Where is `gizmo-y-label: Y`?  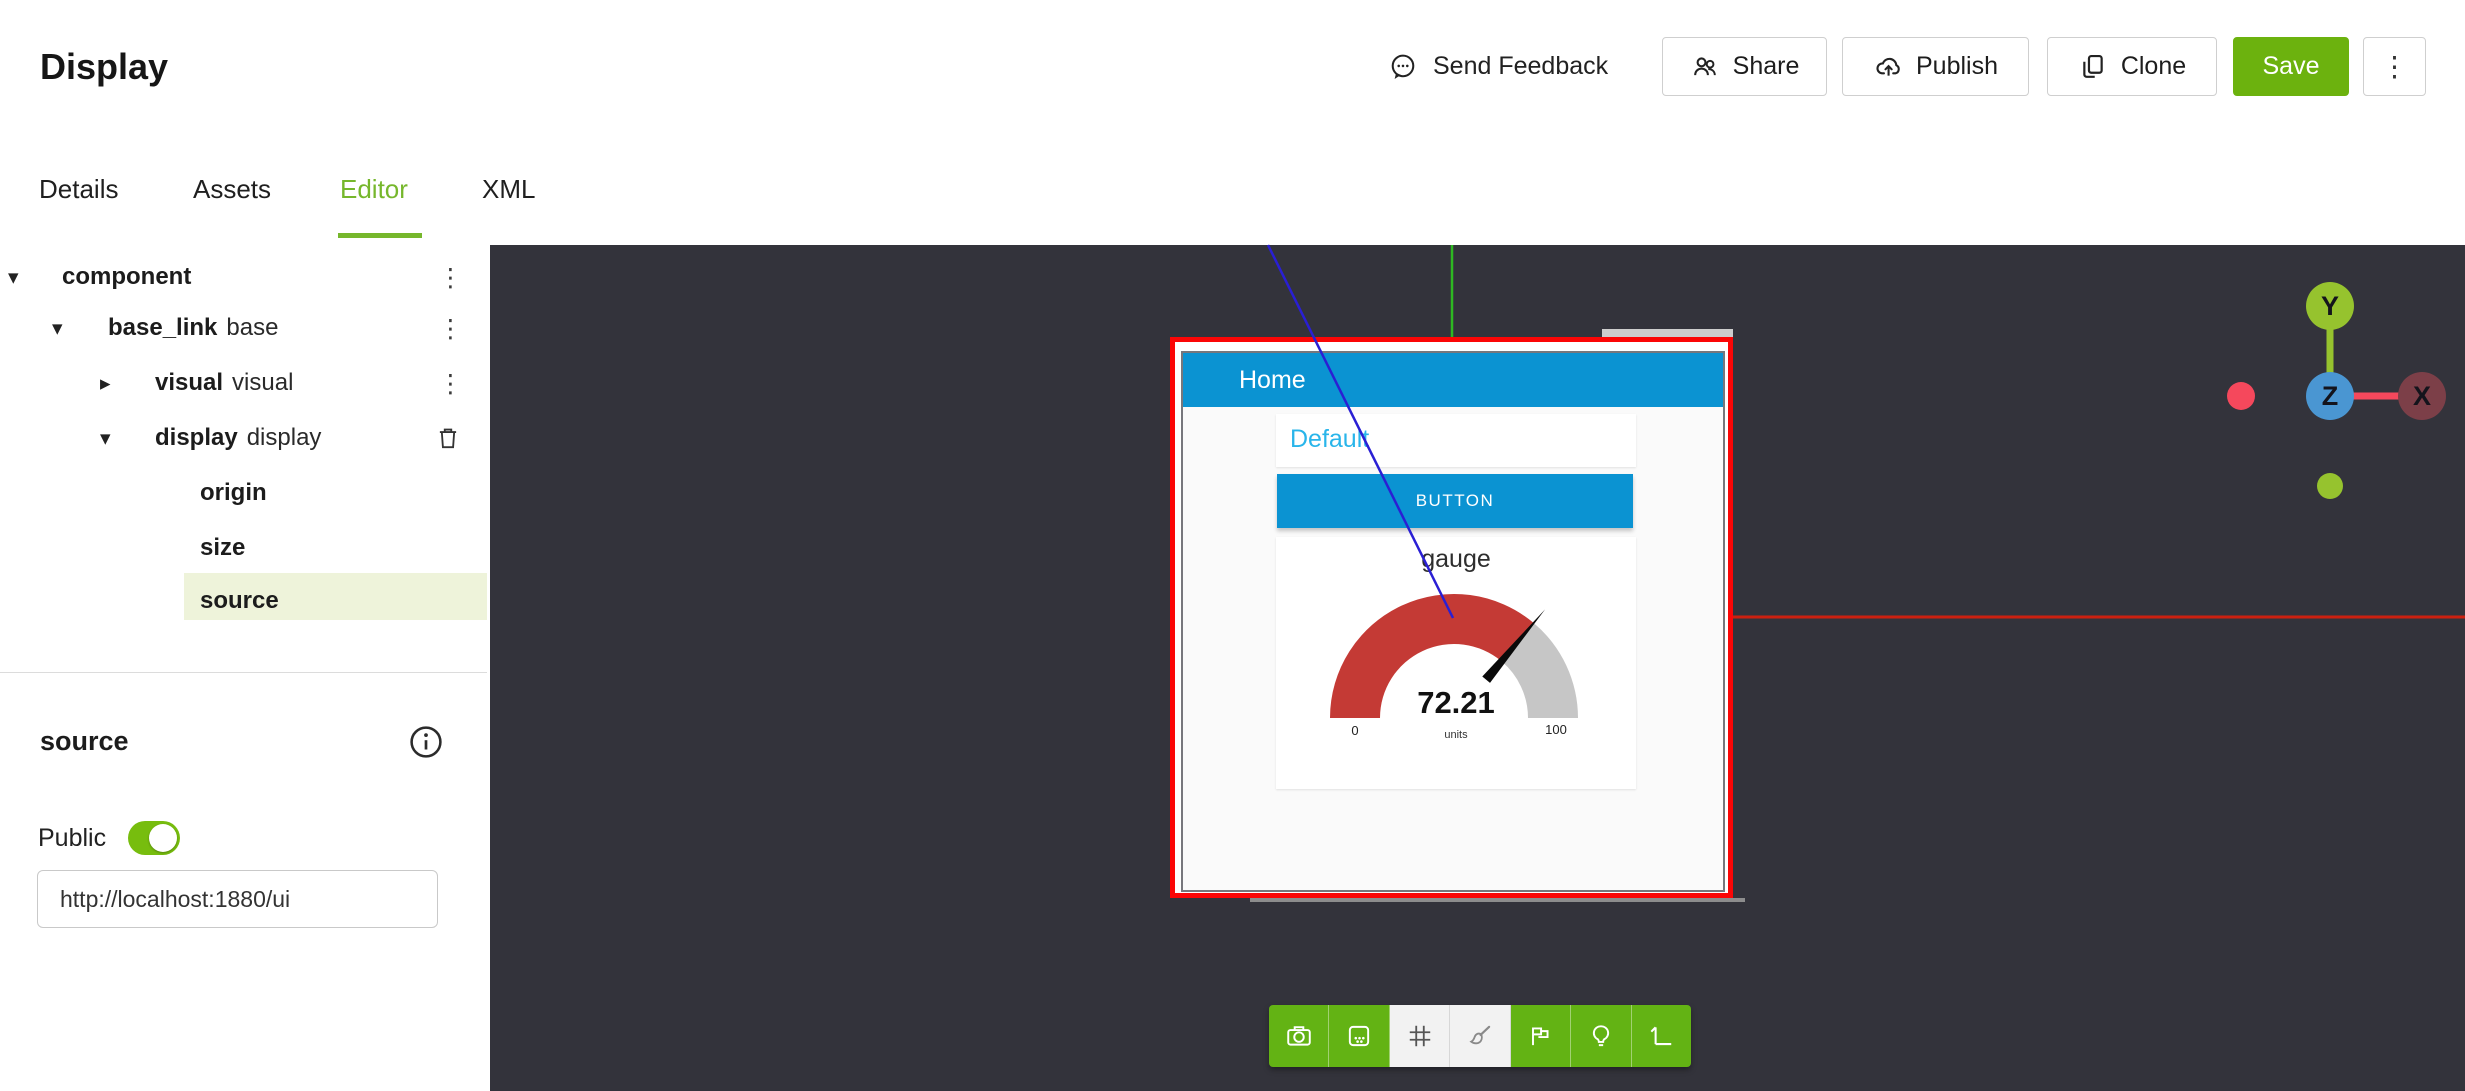 gizmo-y-label: Y is located at coordinates (2330, 306).